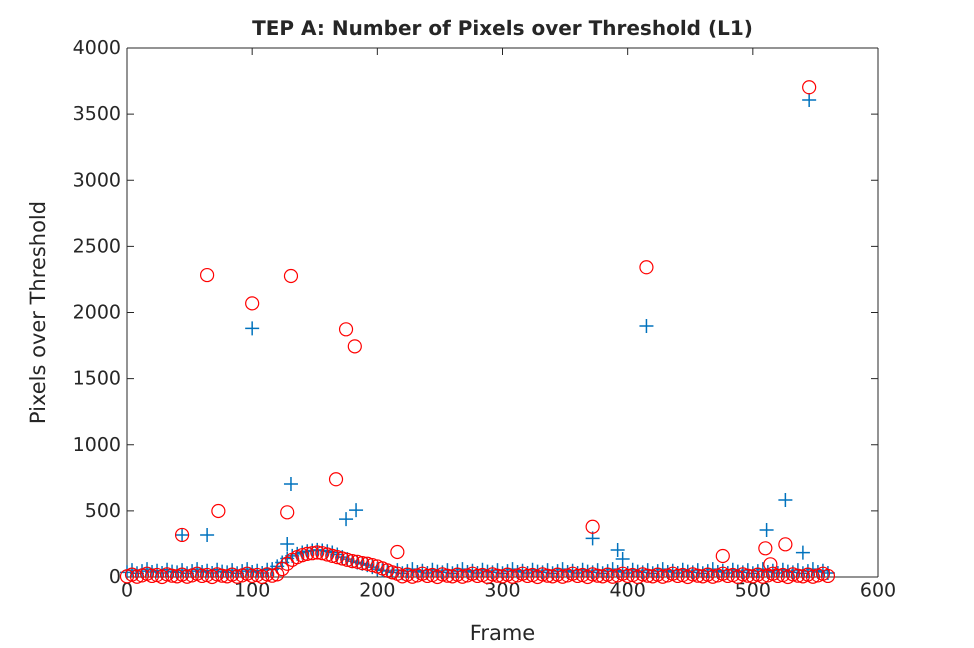 The height and width of the screenshot is (648, 974). Describe the element at coordinates (96, 445) in the screenshot. I see `y-tick-label: 1000` at that location.